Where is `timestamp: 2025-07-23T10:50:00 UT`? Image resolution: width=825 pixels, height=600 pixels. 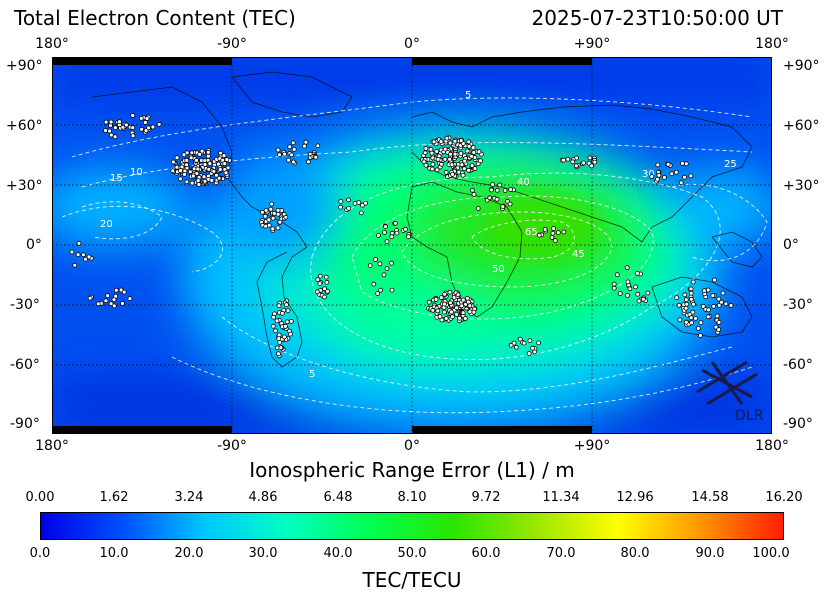
timestamp: 2025-07-23T10:50:00 UT is located at coordinates (657, 18).